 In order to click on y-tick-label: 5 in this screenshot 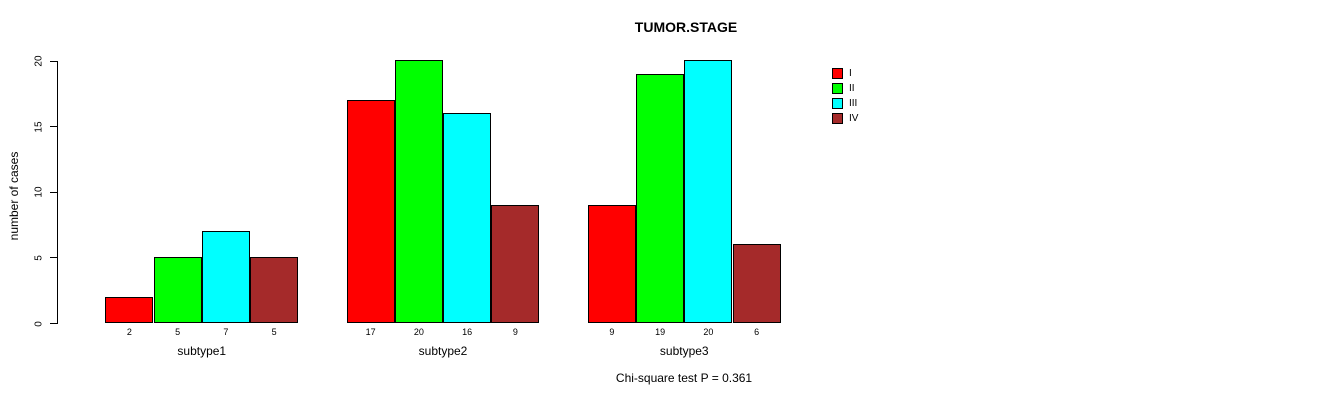, I will do `click(39, 258)`.